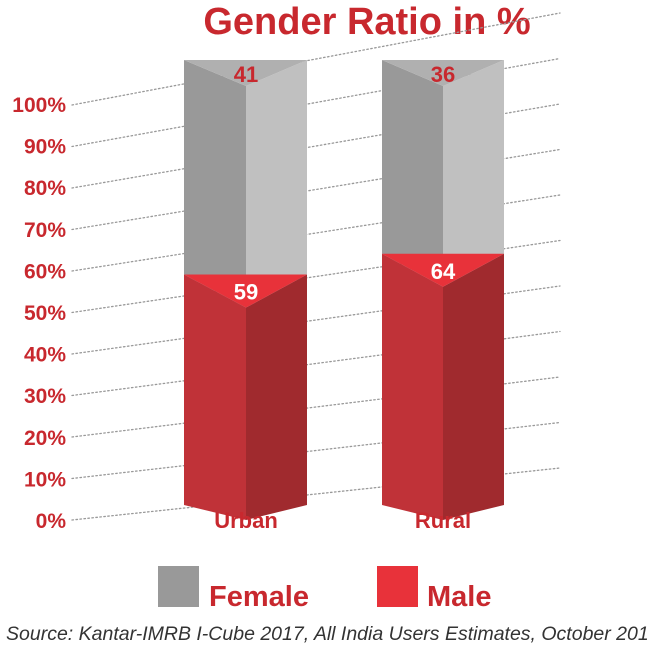 This screenshot has width=650, height=655. I want to click on data-label-male: 59, so click(246, 292).